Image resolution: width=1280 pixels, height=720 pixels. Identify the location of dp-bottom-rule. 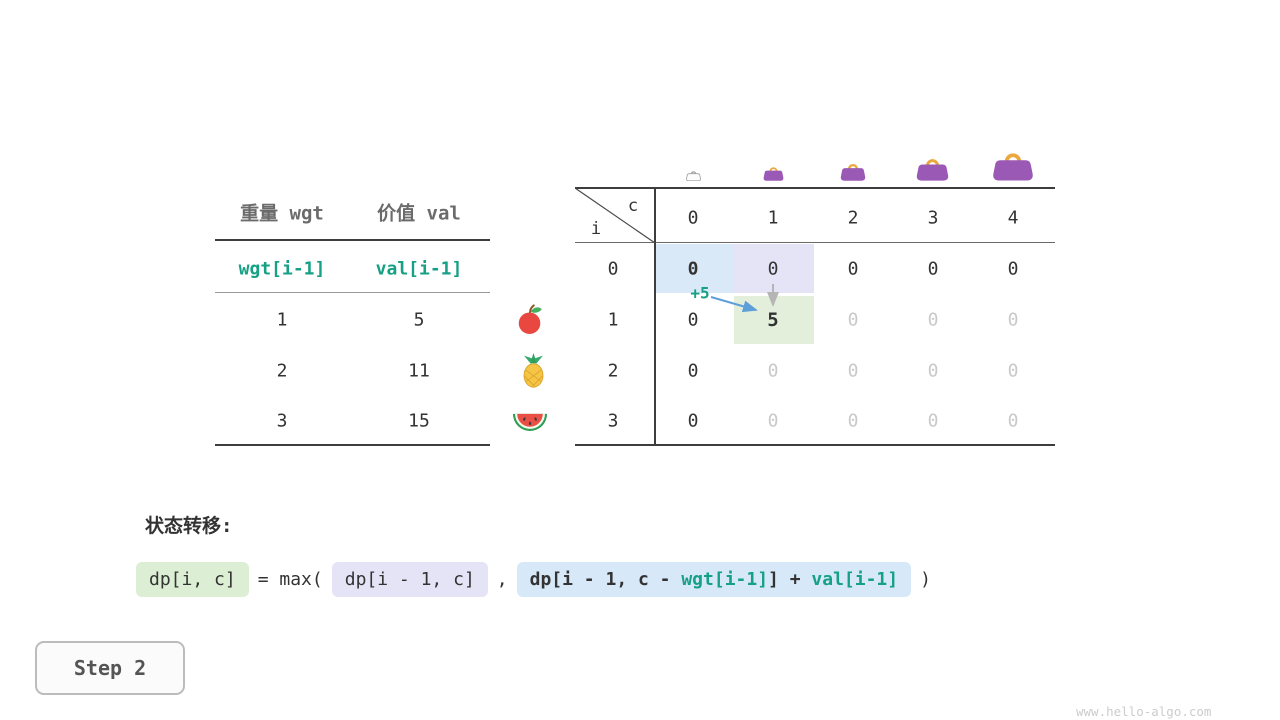
(815, 445).